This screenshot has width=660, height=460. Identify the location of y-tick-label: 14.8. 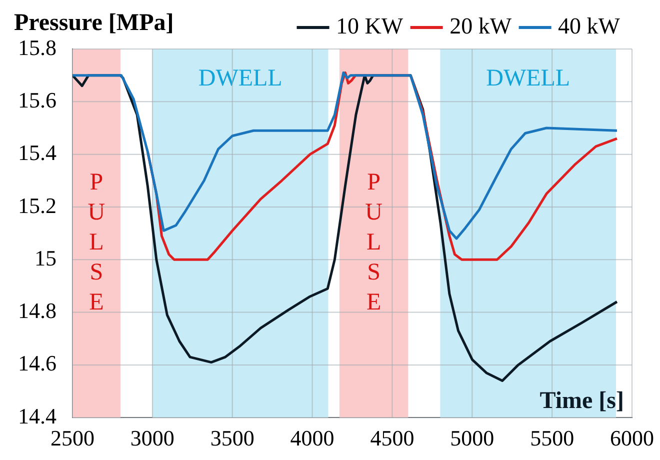
(37, 311).